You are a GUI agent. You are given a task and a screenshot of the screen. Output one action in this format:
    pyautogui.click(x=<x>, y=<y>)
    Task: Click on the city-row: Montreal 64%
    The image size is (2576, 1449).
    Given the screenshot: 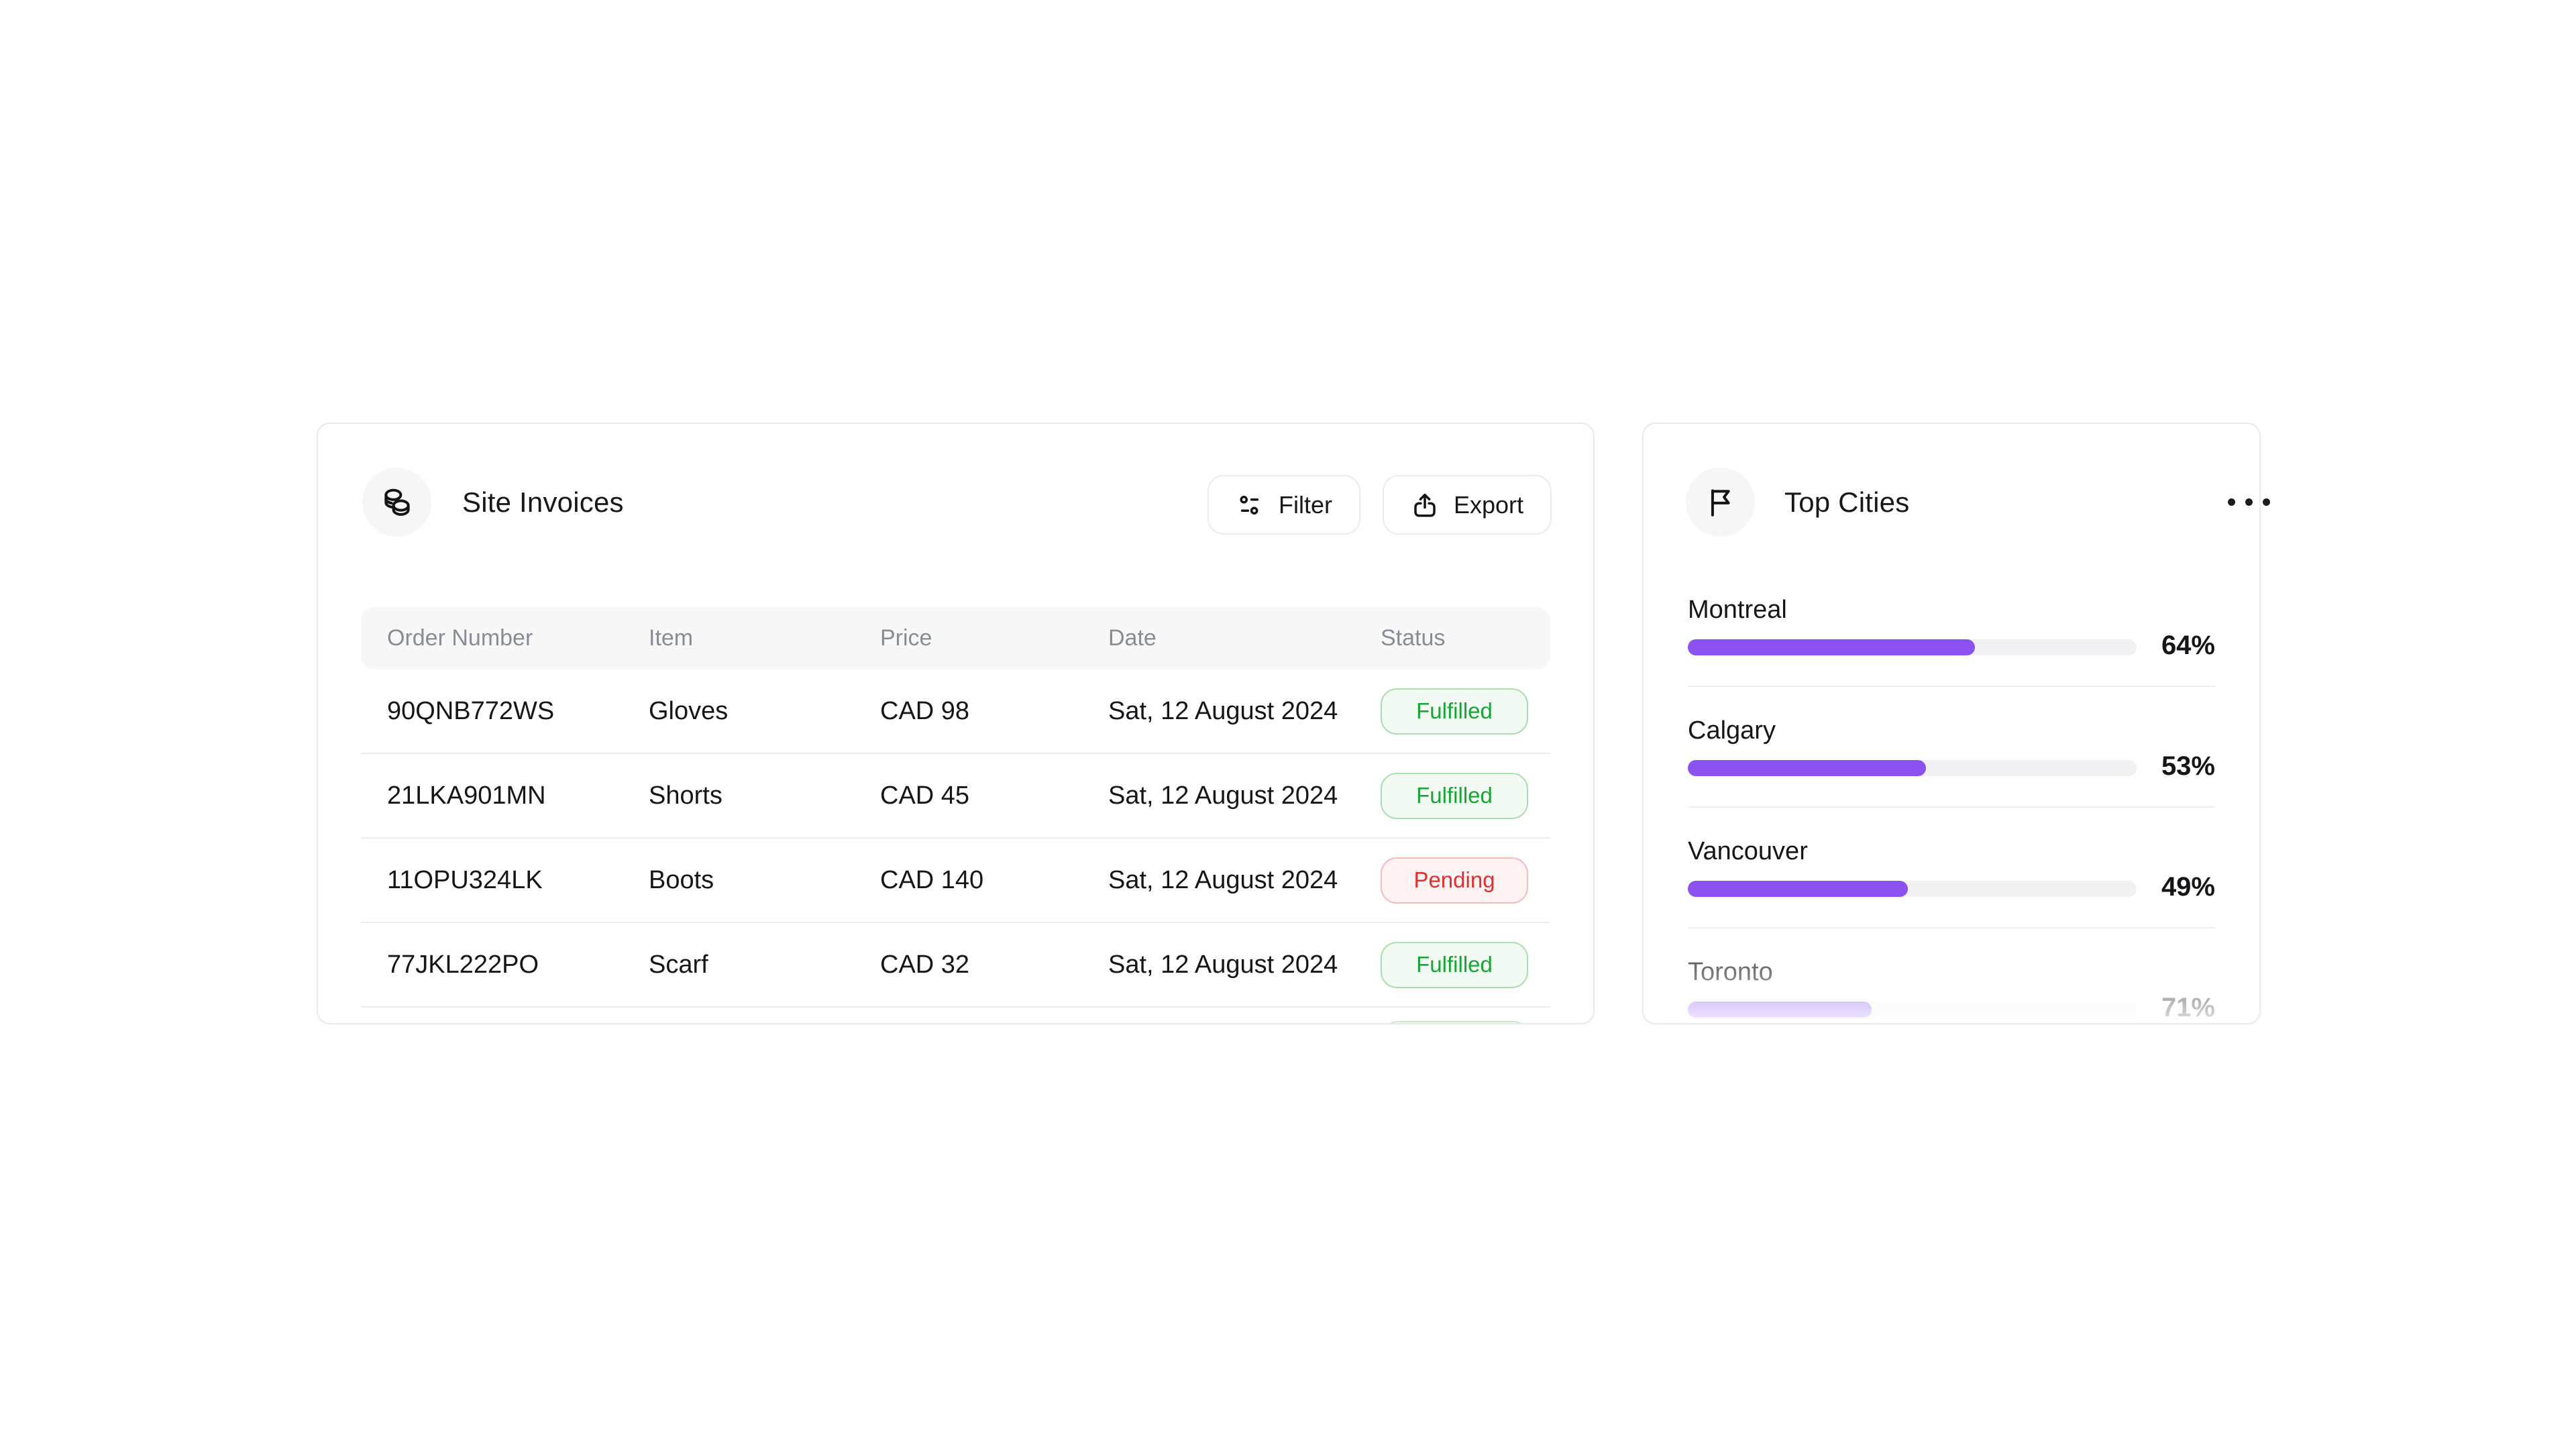 What is the action you would take?
    pyautogui.click(x=1951, y=628)
    